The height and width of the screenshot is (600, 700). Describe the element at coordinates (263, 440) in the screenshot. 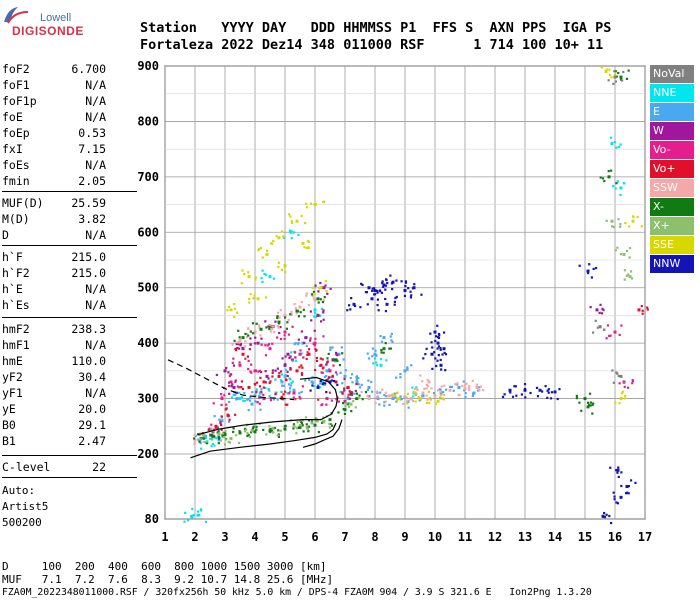

I see `f2-trace-line` at that location.